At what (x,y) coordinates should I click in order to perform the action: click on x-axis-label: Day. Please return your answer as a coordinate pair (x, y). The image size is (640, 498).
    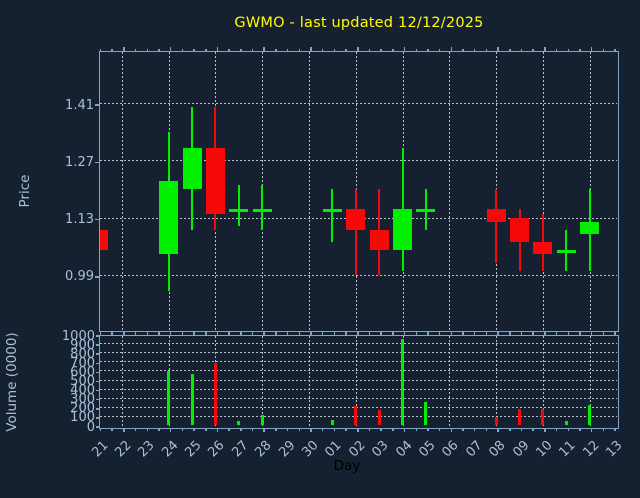
    Looking at the image, I should click on (347, 466).